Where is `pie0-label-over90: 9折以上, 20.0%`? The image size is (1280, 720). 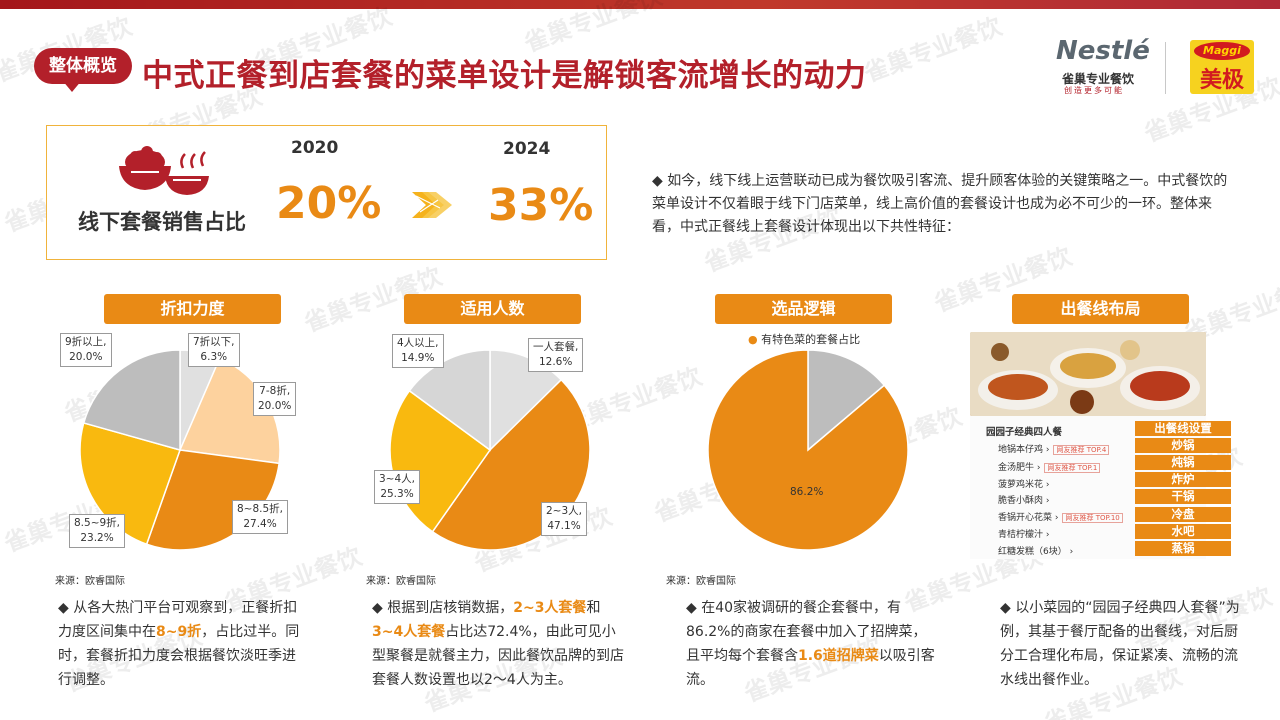 pie0-label-over90: 9折以上, 20.0% is located at coordinates (86, 350).